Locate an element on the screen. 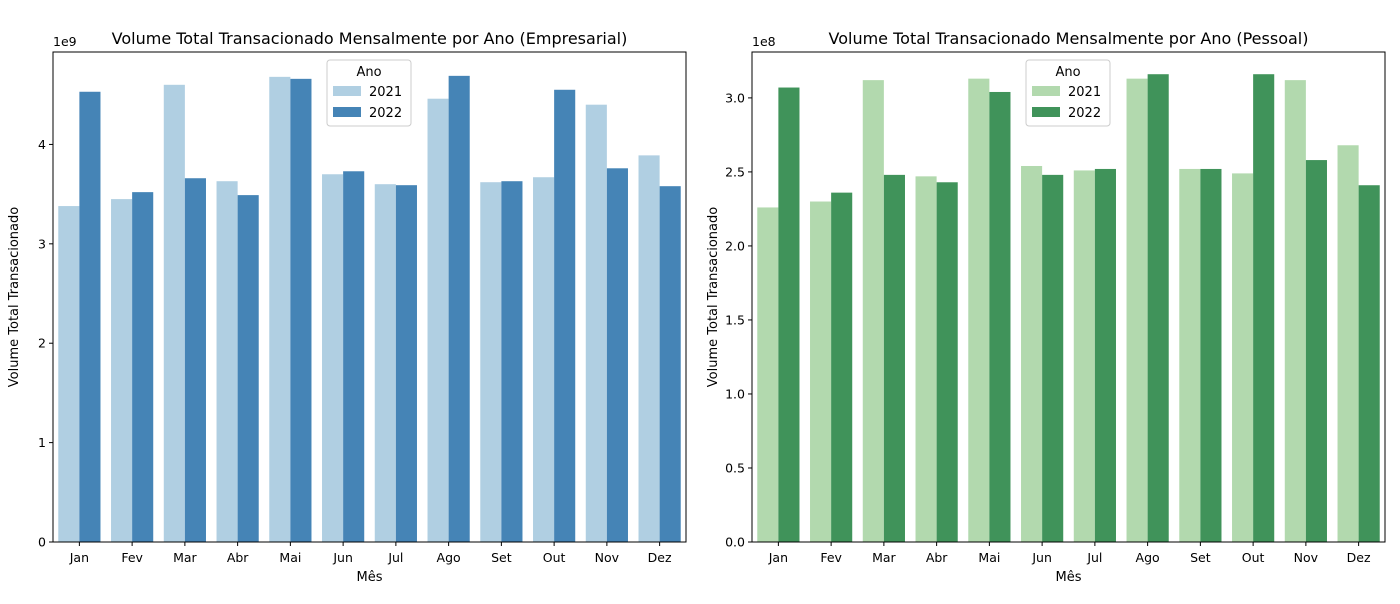  y-tick-label: 3.0 is located at coordinates (735, 97).